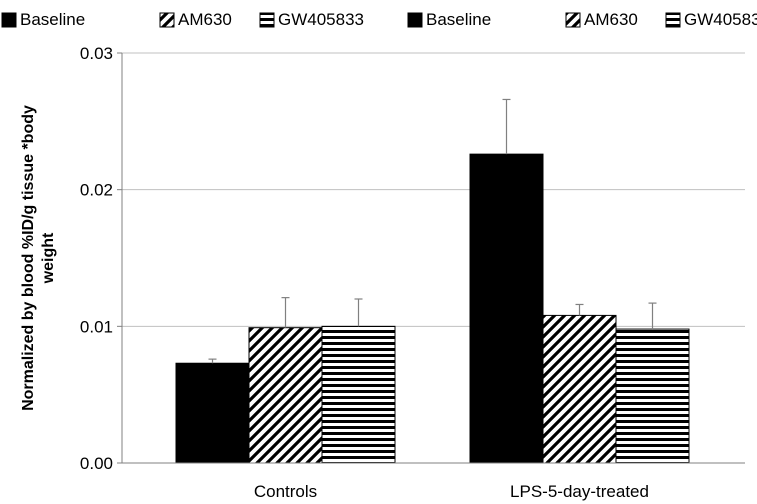 This screenshot has height=504, width=757. I want to click on bar-baseline-controls, so click(212, 413).